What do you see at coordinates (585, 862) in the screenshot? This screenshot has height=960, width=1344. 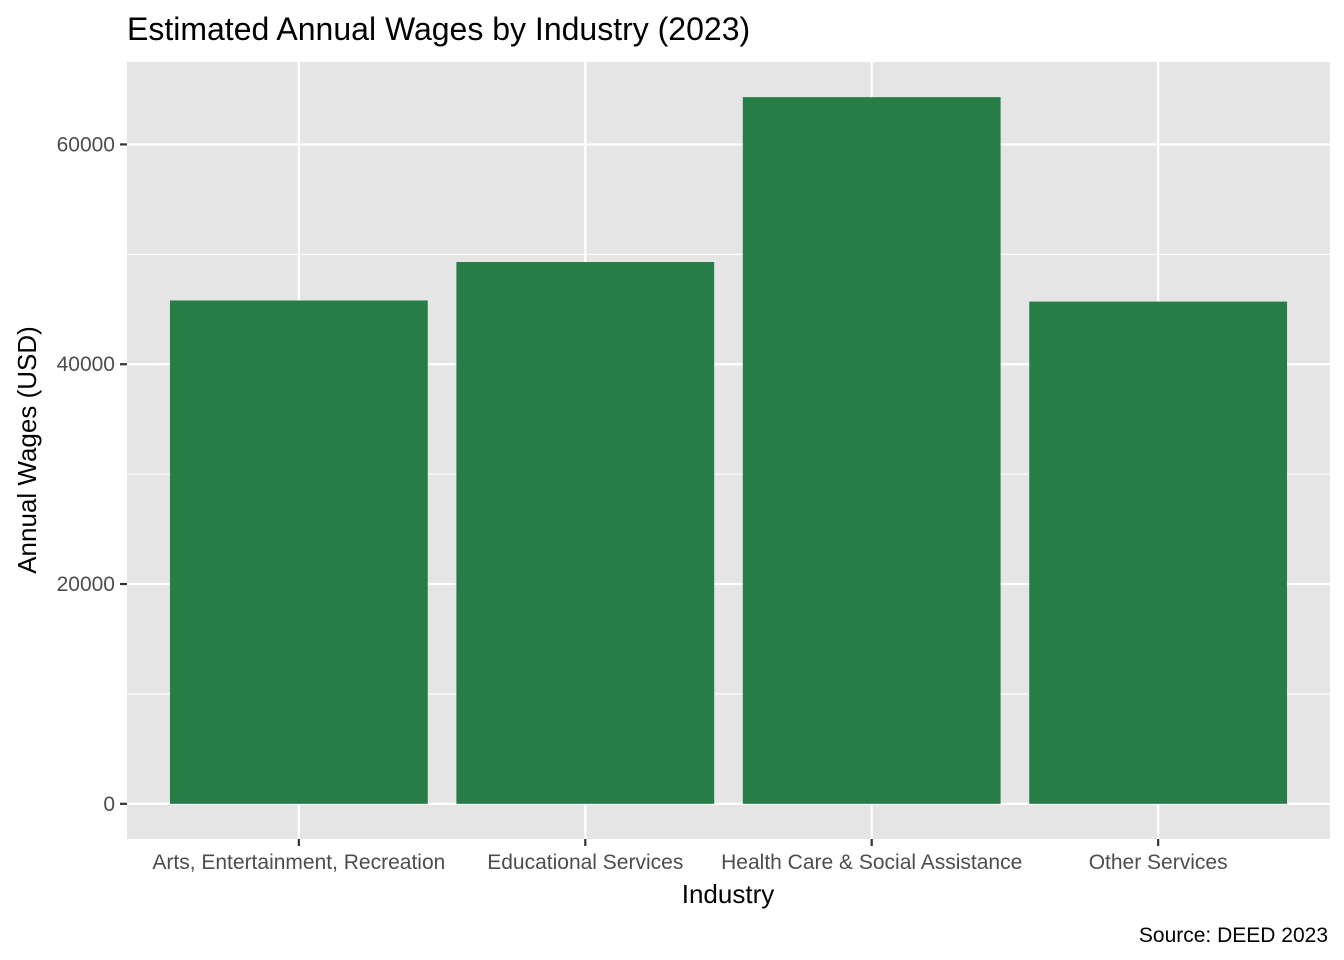 I see `x-tick-label: Educational Services` at bounding box center [585, 862].